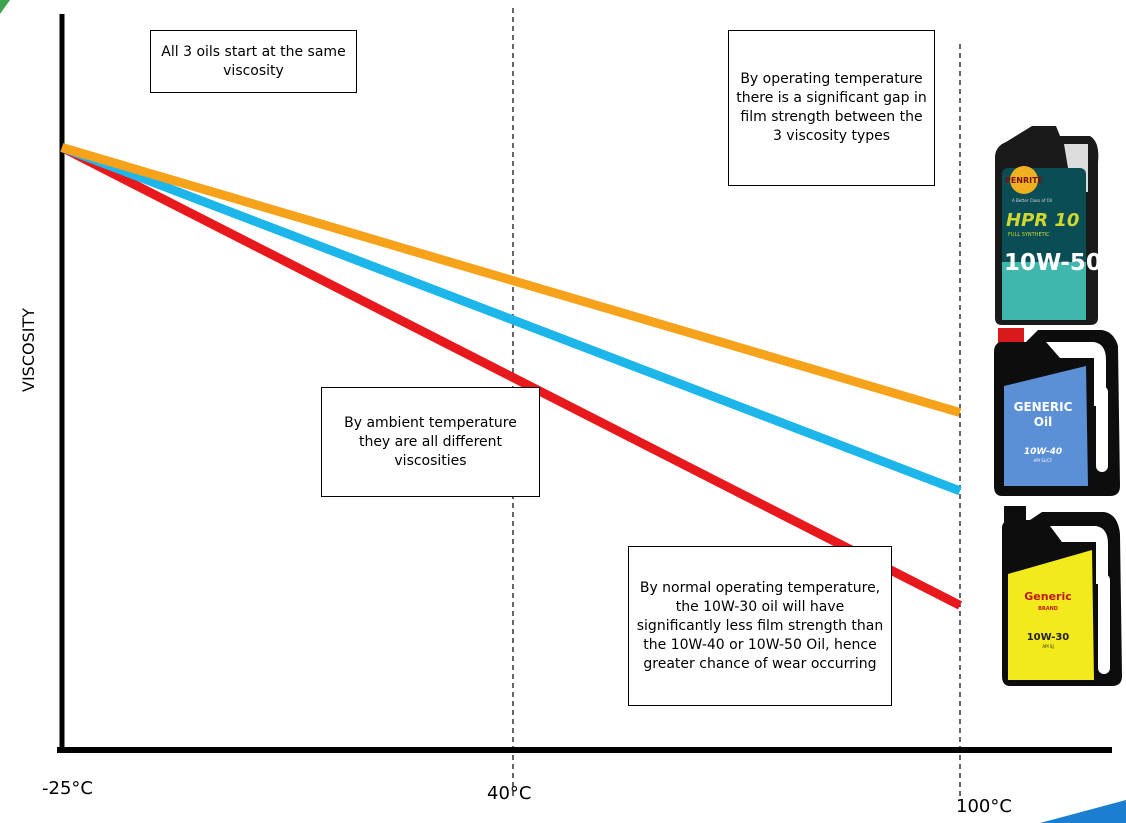 The image size is (1126, 823). What do you see at coordinates (1029, 235) in the screenshot?
I see `svg-text: FULL SYNTHETIC` at bounding box center [1029, 235].